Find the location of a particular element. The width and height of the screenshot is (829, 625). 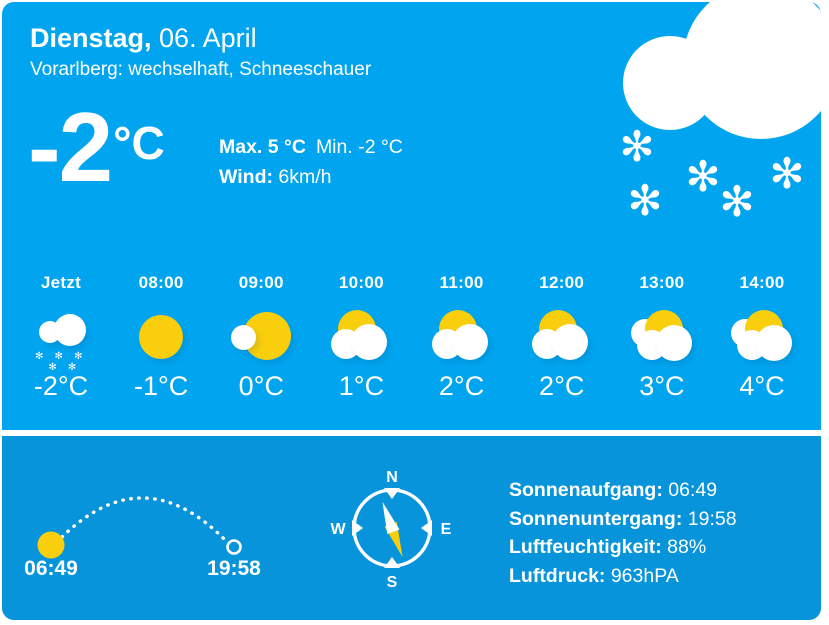

detail-label: Sonnenaufgang: is located at coordinates (586, 490).